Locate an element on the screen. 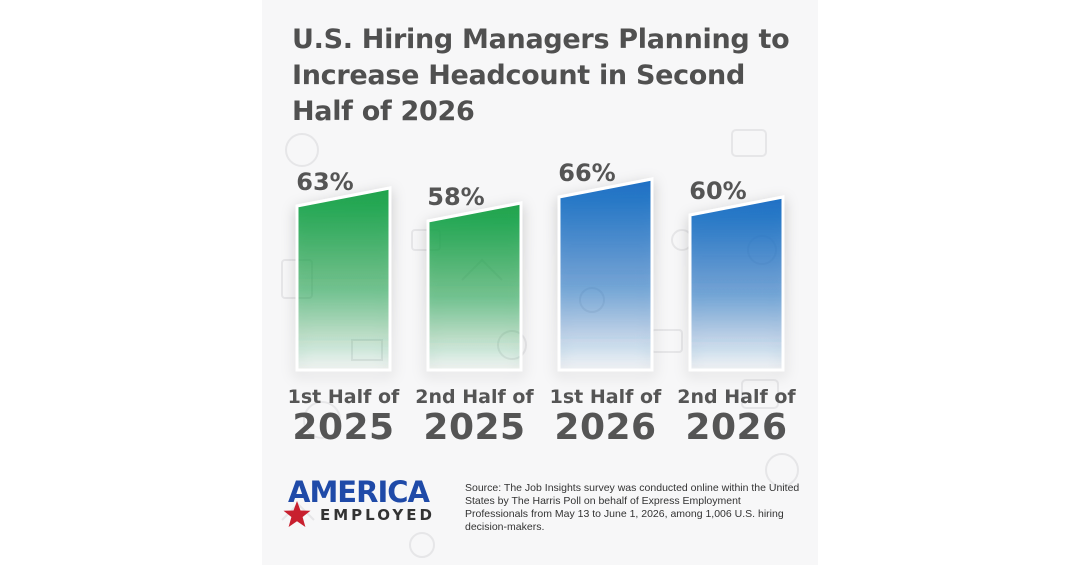 The width and height of the screenshot is (1080, 565). america-employed-logo: AMERICA EMPLOYED is located at coordinates (372, 502).